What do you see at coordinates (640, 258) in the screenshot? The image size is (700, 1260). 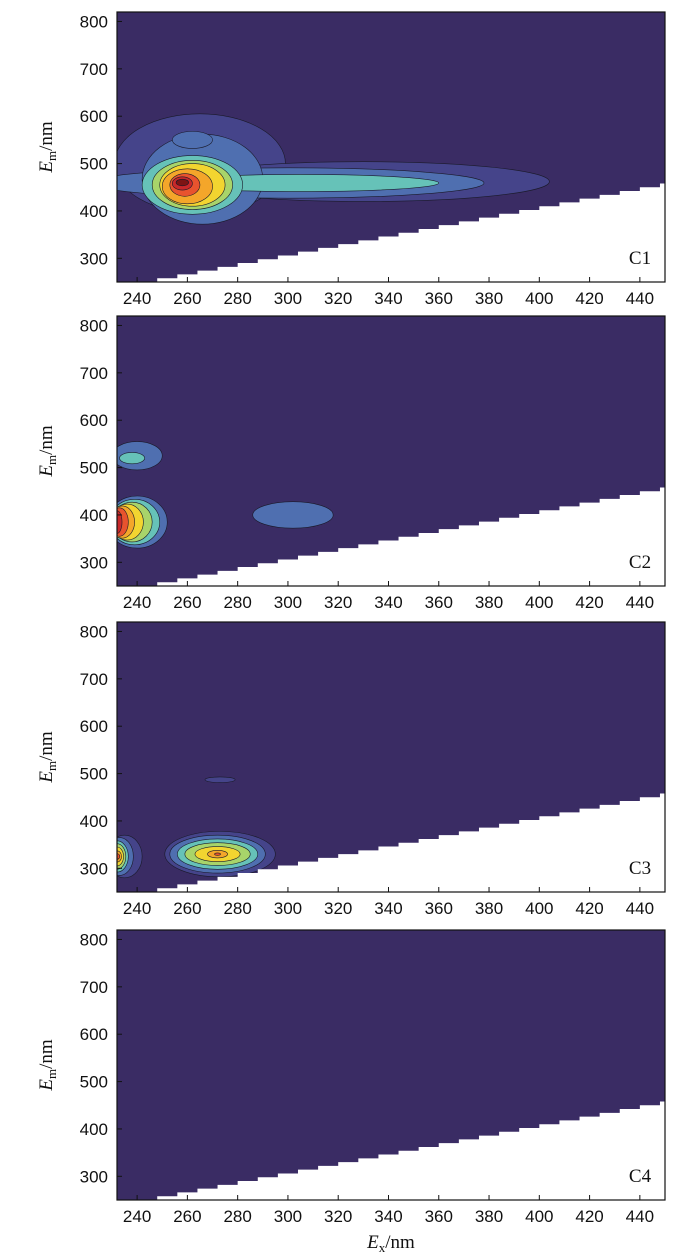 I see `panel-label: C1` at bounding box center [640, 258].